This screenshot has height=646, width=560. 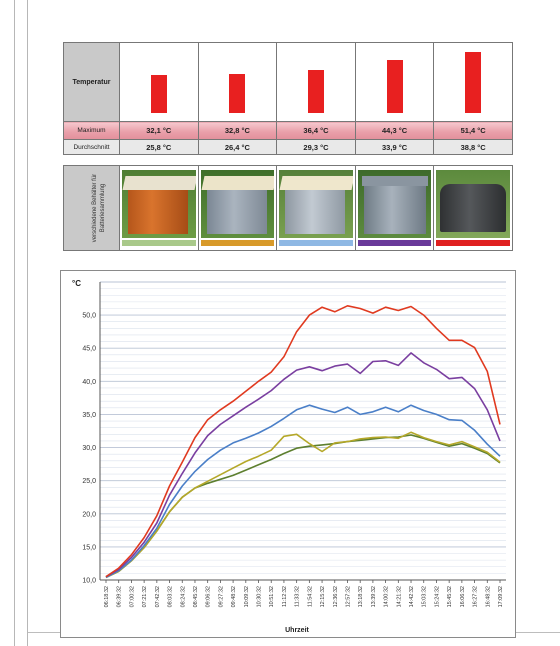 I want to click on temperature-header: Temperatur, so click(x=91, y=82).